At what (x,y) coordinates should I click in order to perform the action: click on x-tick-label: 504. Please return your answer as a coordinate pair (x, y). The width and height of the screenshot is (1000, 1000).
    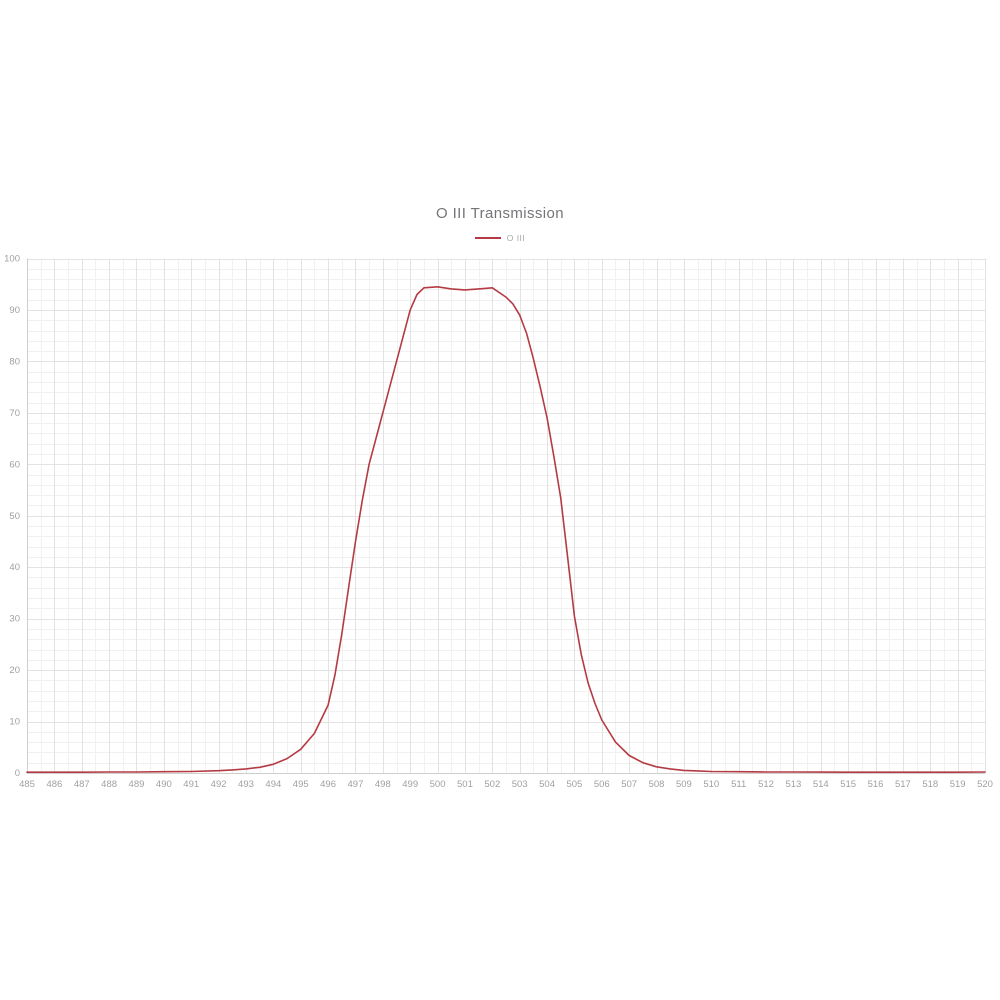
    Looking at the image, I should click on (547, 784).